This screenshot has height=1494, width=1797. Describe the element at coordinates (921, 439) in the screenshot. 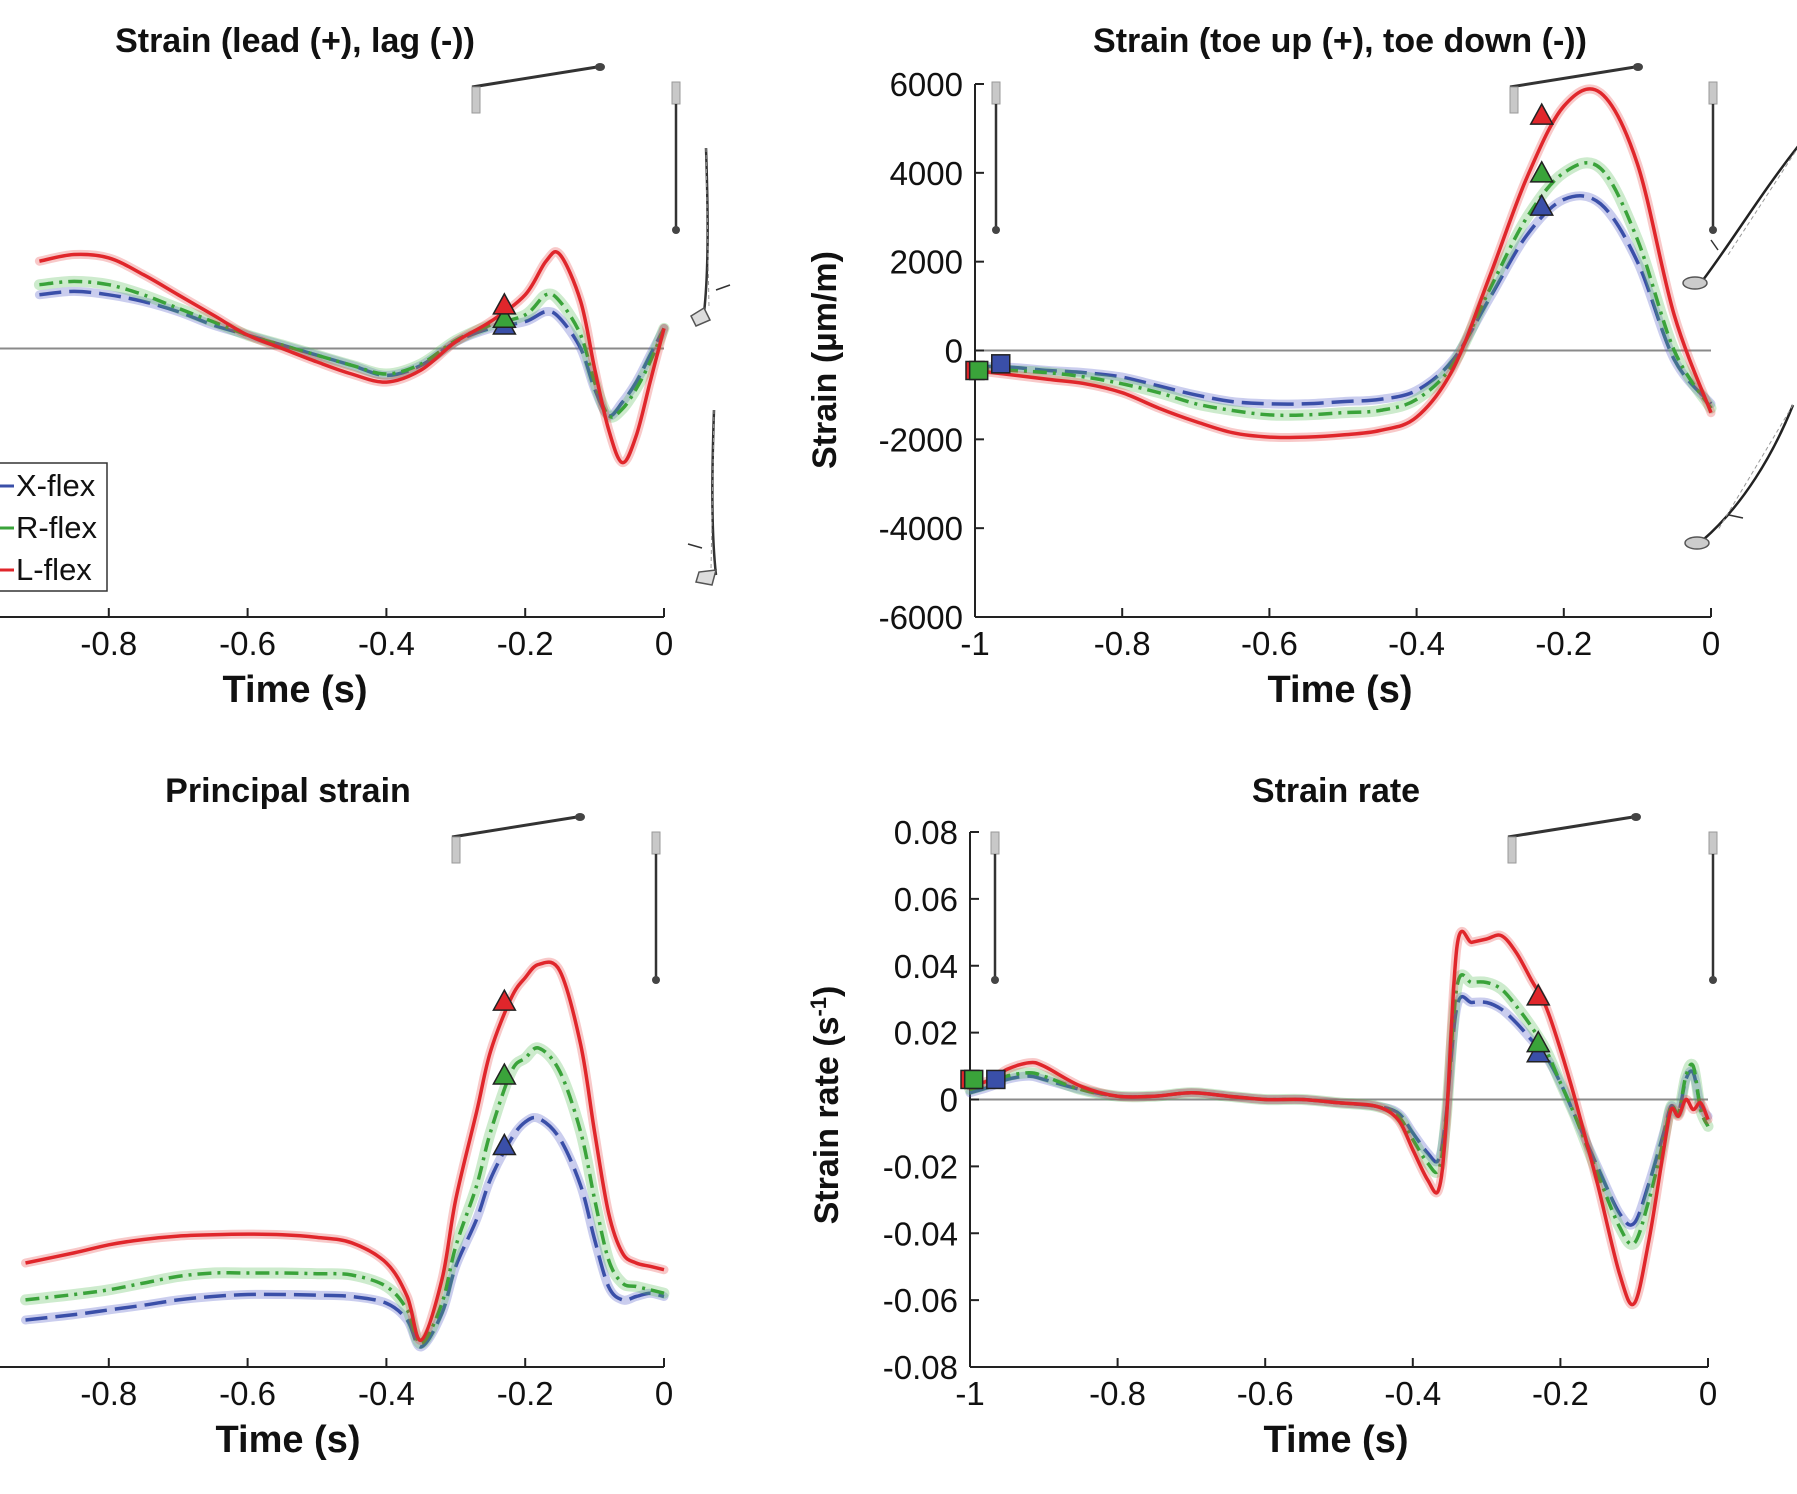

I see `y-tick-label: -2000` at that location.